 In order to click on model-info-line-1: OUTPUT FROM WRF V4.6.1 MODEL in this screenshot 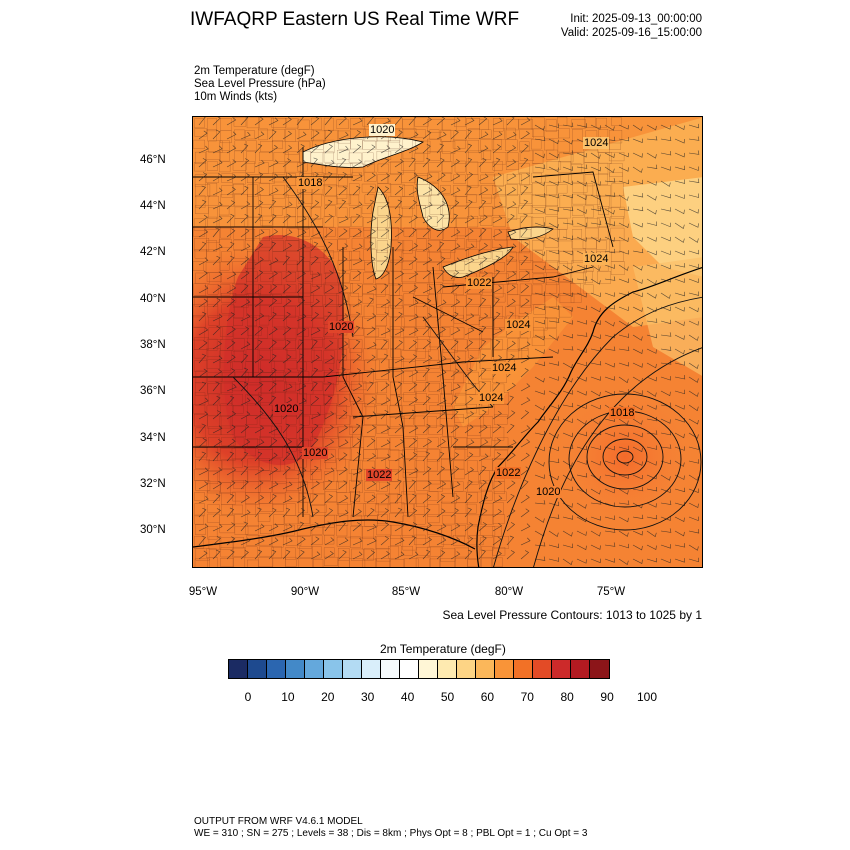, I will do `click(278, 821)`.